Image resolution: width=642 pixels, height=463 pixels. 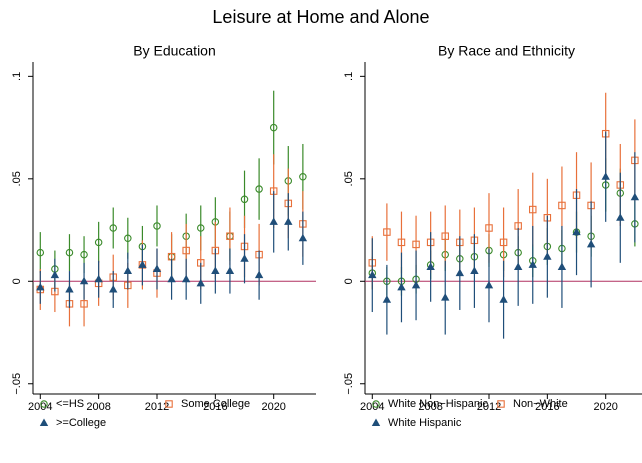 I want to click on legend-label: Some College, so click(x=215, y=404).